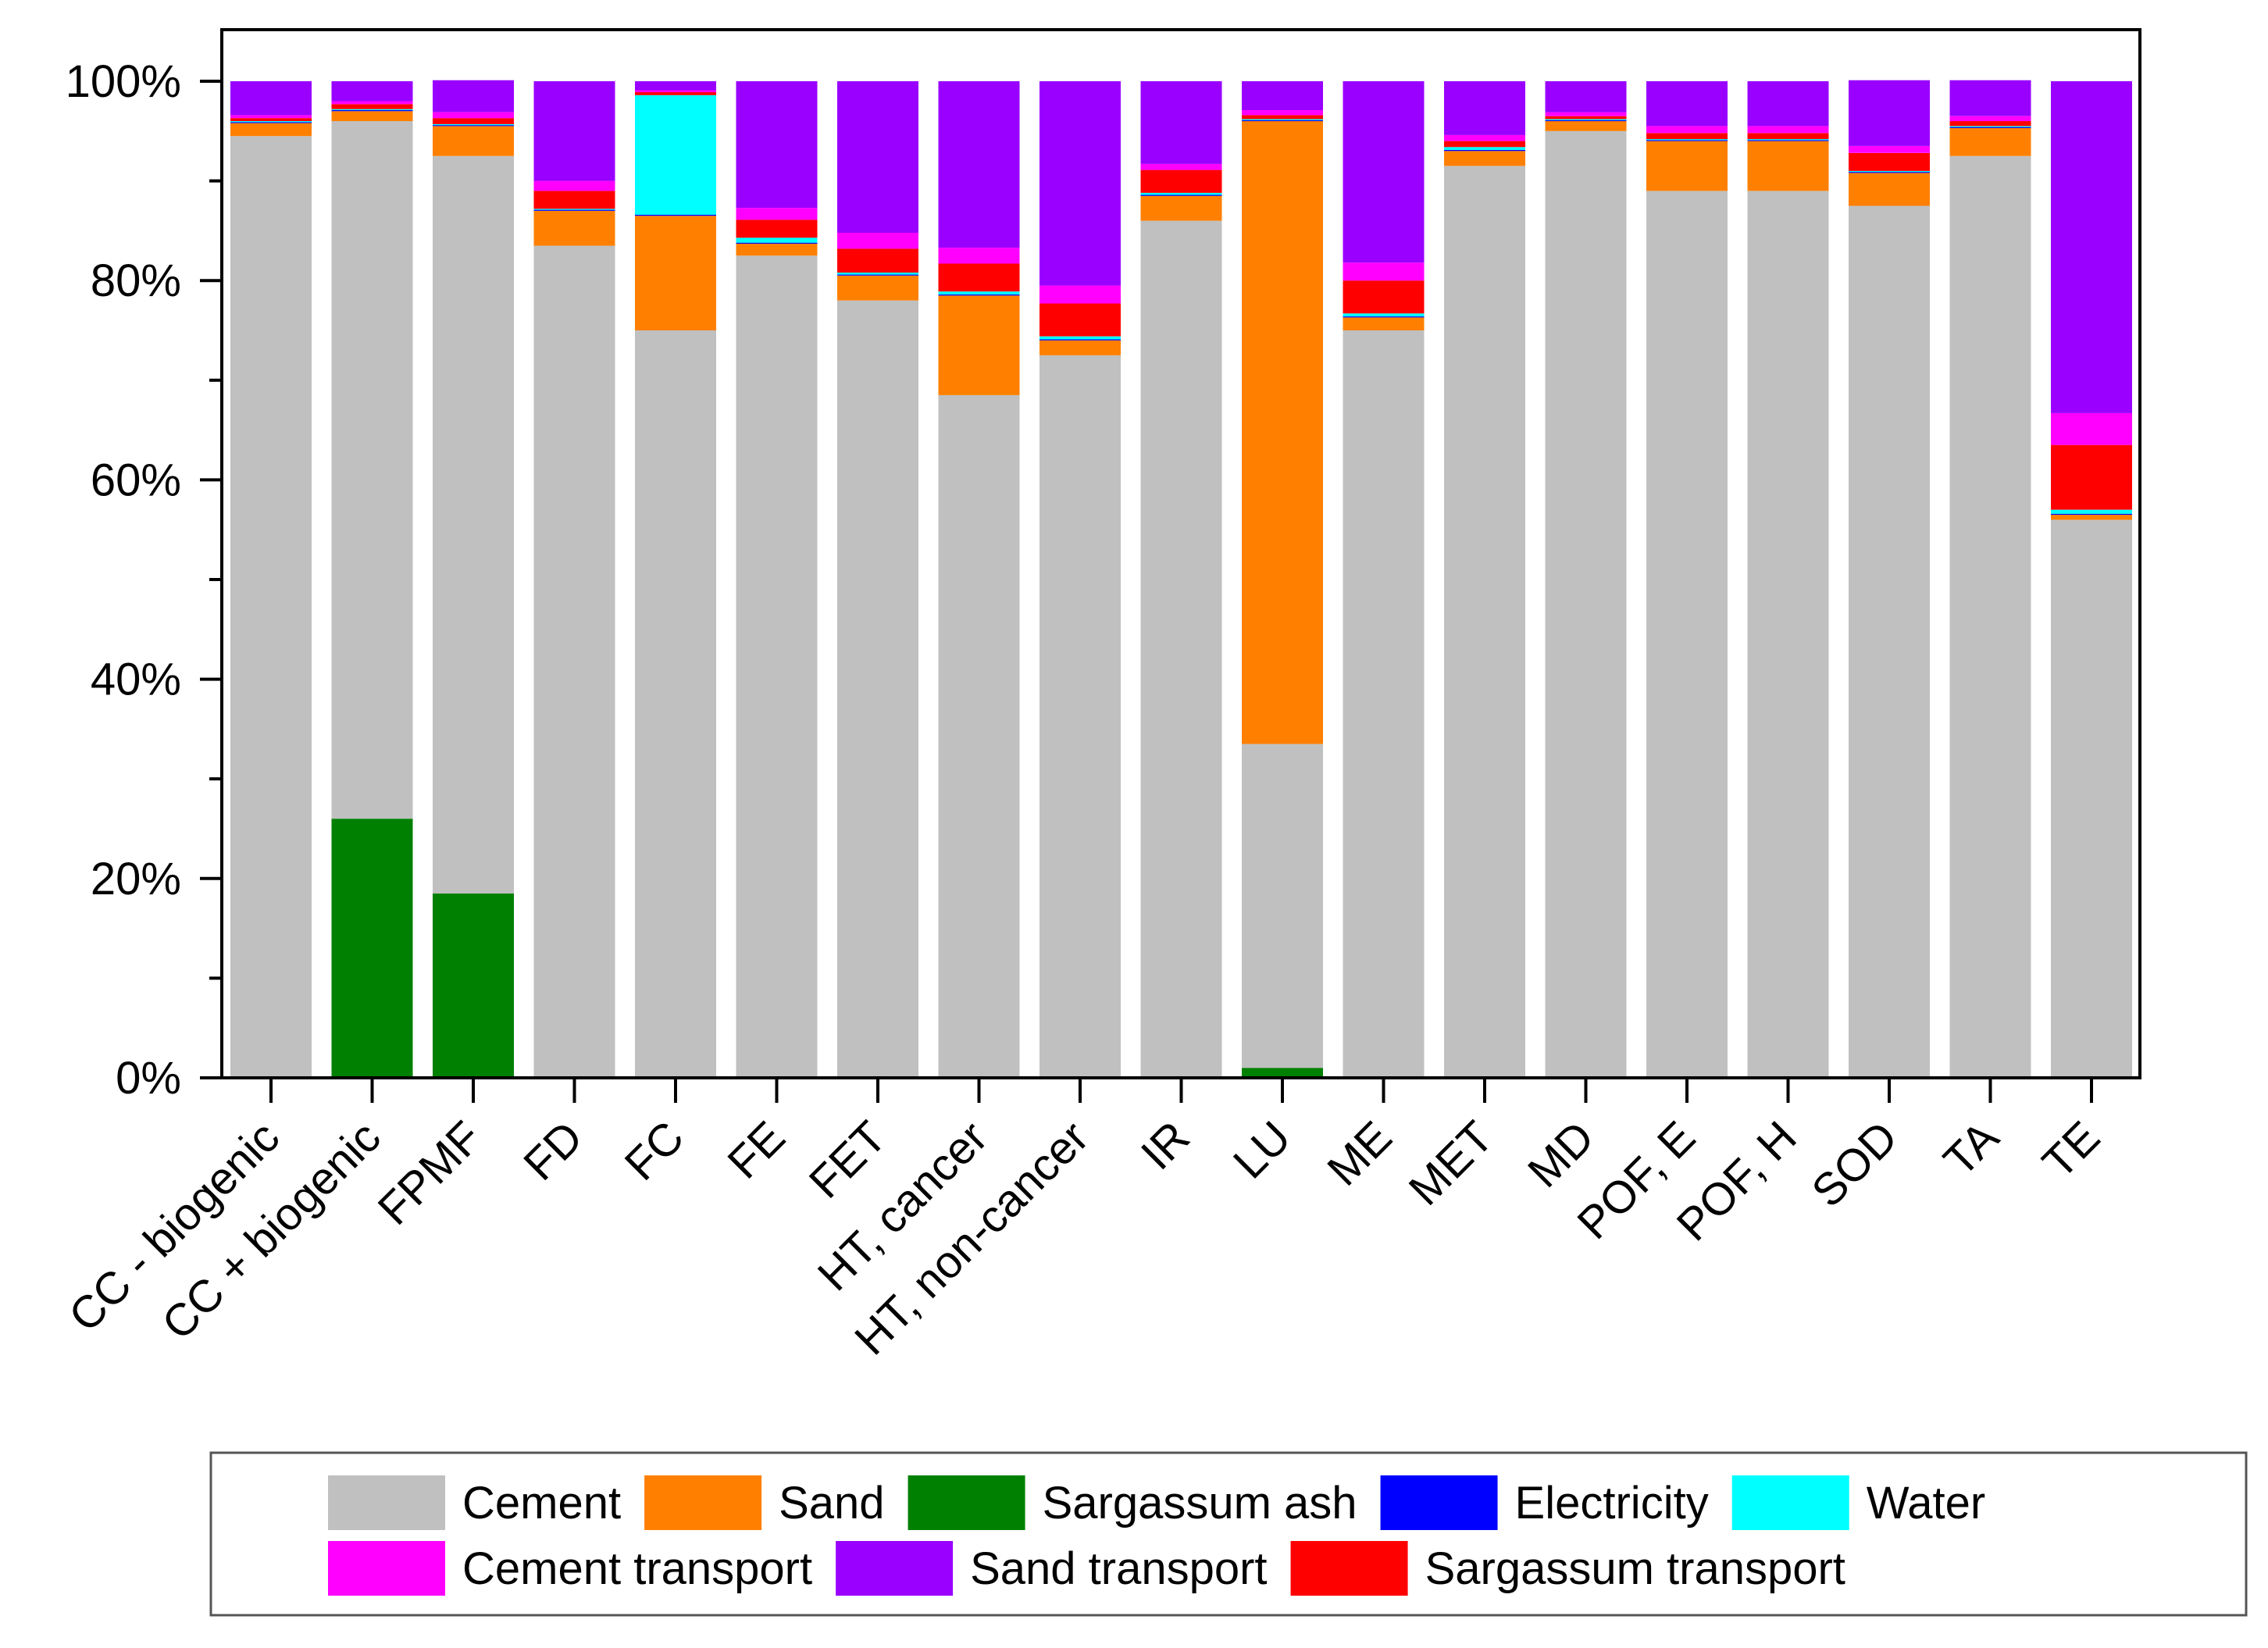 The width and height of the screenshot is (2268, 1648). What do you see at coordinates (1166, 1145) in the screenshot?
I see `x-category-label: IR` at bounding box center [1166, 1145].